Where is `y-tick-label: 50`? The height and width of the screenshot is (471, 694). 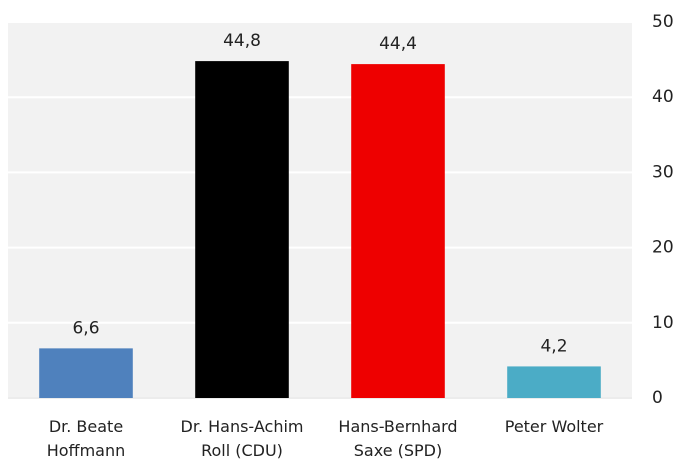
y-tick-label: 50 is located at coordinates (663, 22).